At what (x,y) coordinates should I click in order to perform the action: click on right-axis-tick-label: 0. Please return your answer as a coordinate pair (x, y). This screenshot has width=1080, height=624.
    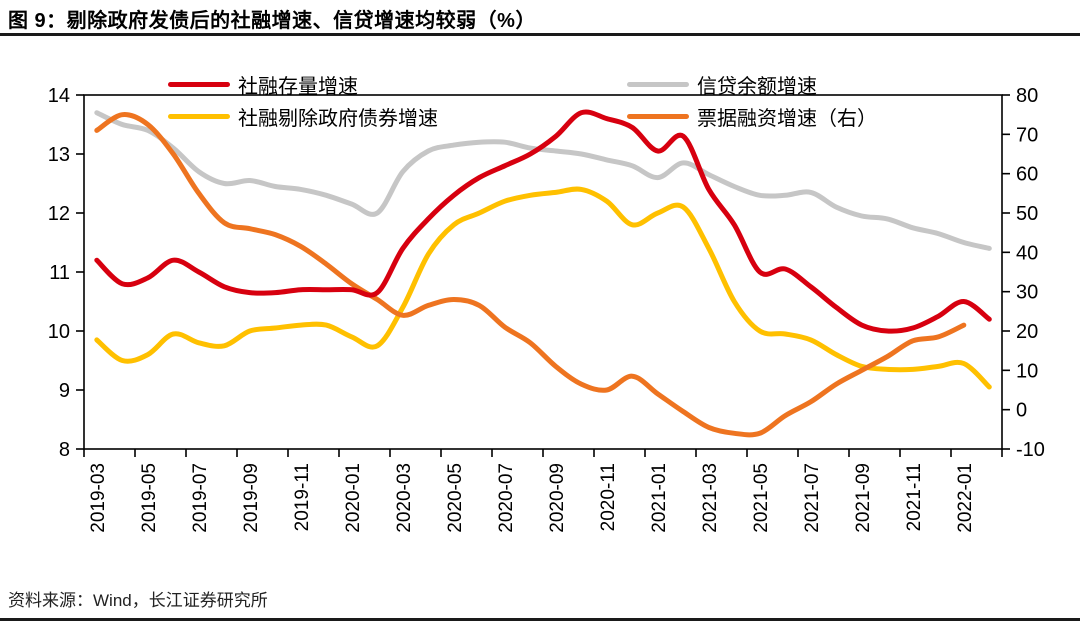
    Looking at the image, I should click on (1021, 411).